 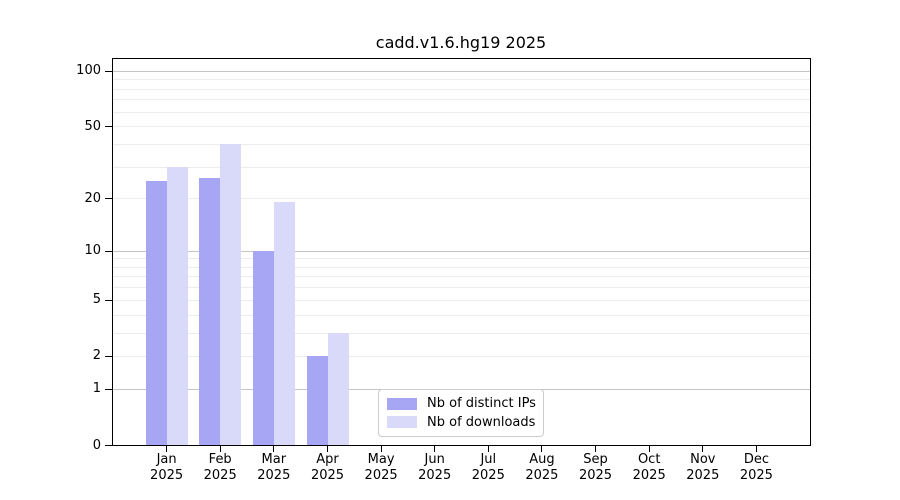 I want to click on x-tick-mar, so click(x=274, y=449).